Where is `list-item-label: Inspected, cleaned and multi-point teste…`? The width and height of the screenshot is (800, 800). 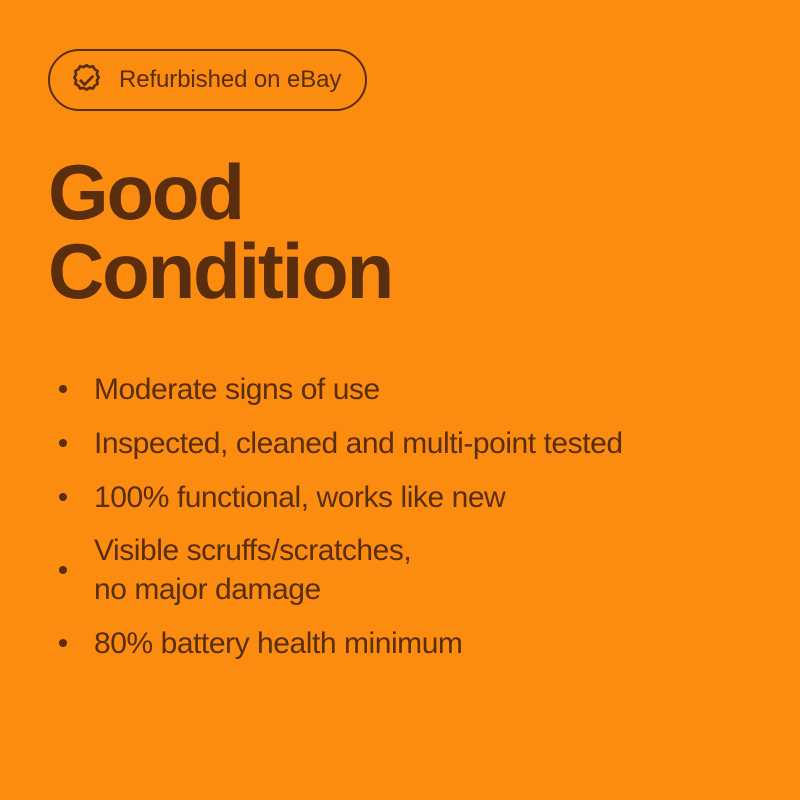 list-item-label: Inspected, cleaned and multi-point teste… is located at coordinates (358, 443).